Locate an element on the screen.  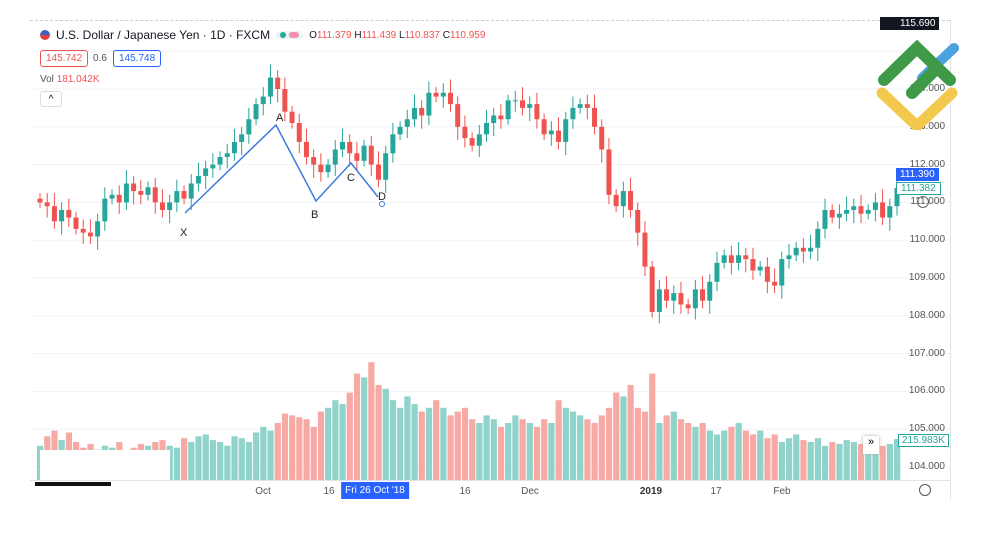
settings-icon is located at coordinates (925, 490).